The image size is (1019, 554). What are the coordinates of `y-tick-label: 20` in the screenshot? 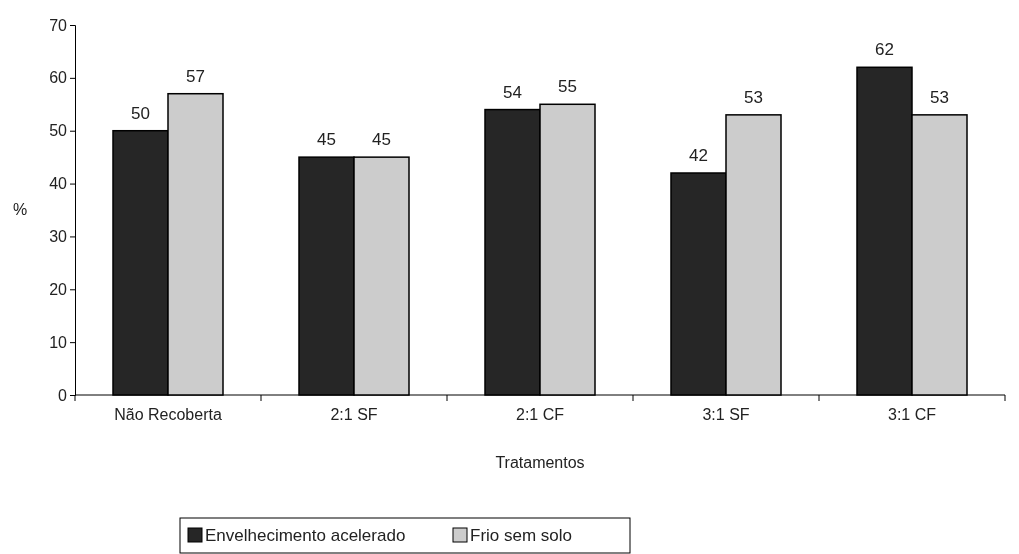 It's located at (58, 289).